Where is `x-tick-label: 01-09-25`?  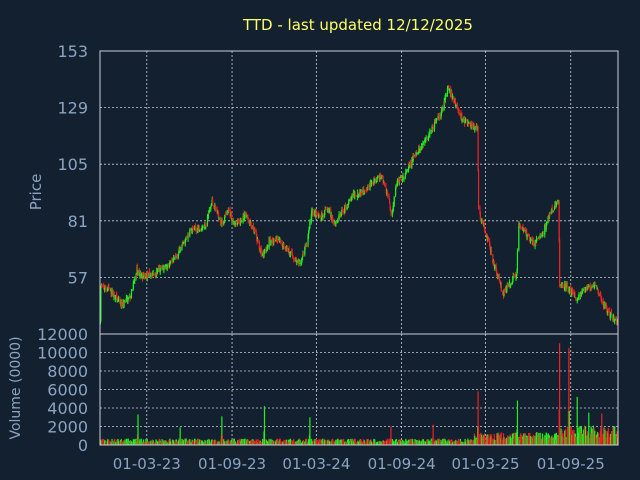
x-tick-label: 01-09-25 is located at coordinates (571, 464).